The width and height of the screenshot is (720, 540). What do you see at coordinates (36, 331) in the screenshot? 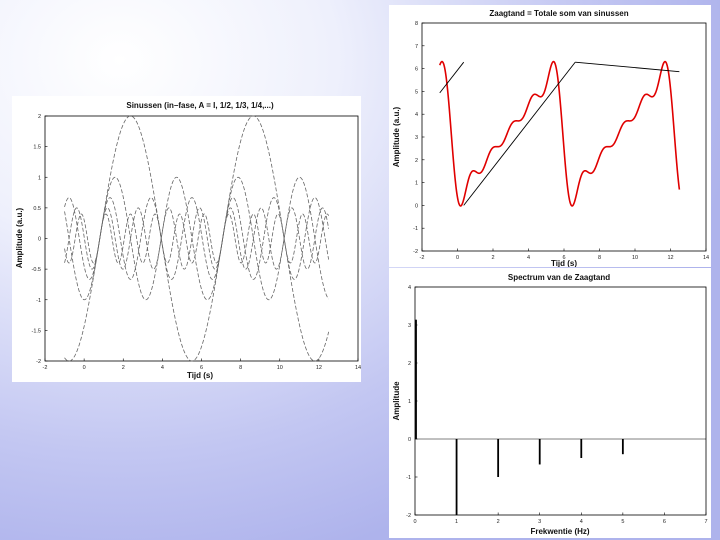
I see `y-tick-label: -1.5` at bounding box center [36, 331].